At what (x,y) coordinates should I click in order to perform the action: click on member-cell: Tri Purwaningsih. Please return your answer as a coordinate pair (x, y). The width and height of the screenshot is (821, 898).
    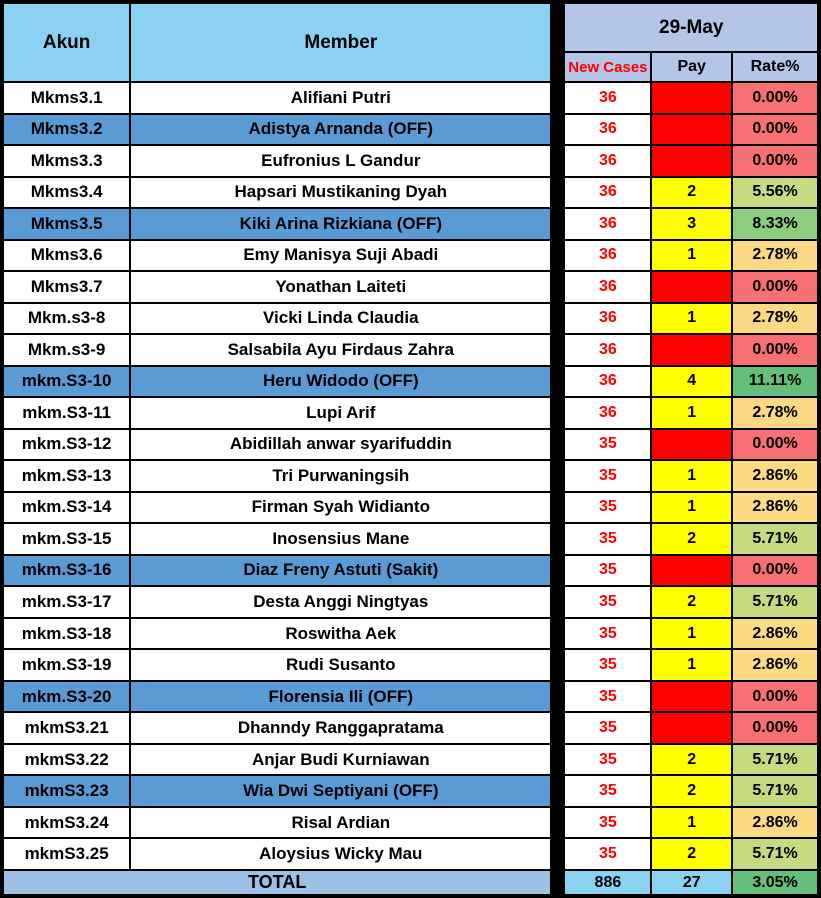
    Looking at the image, I should click on (341, 476).